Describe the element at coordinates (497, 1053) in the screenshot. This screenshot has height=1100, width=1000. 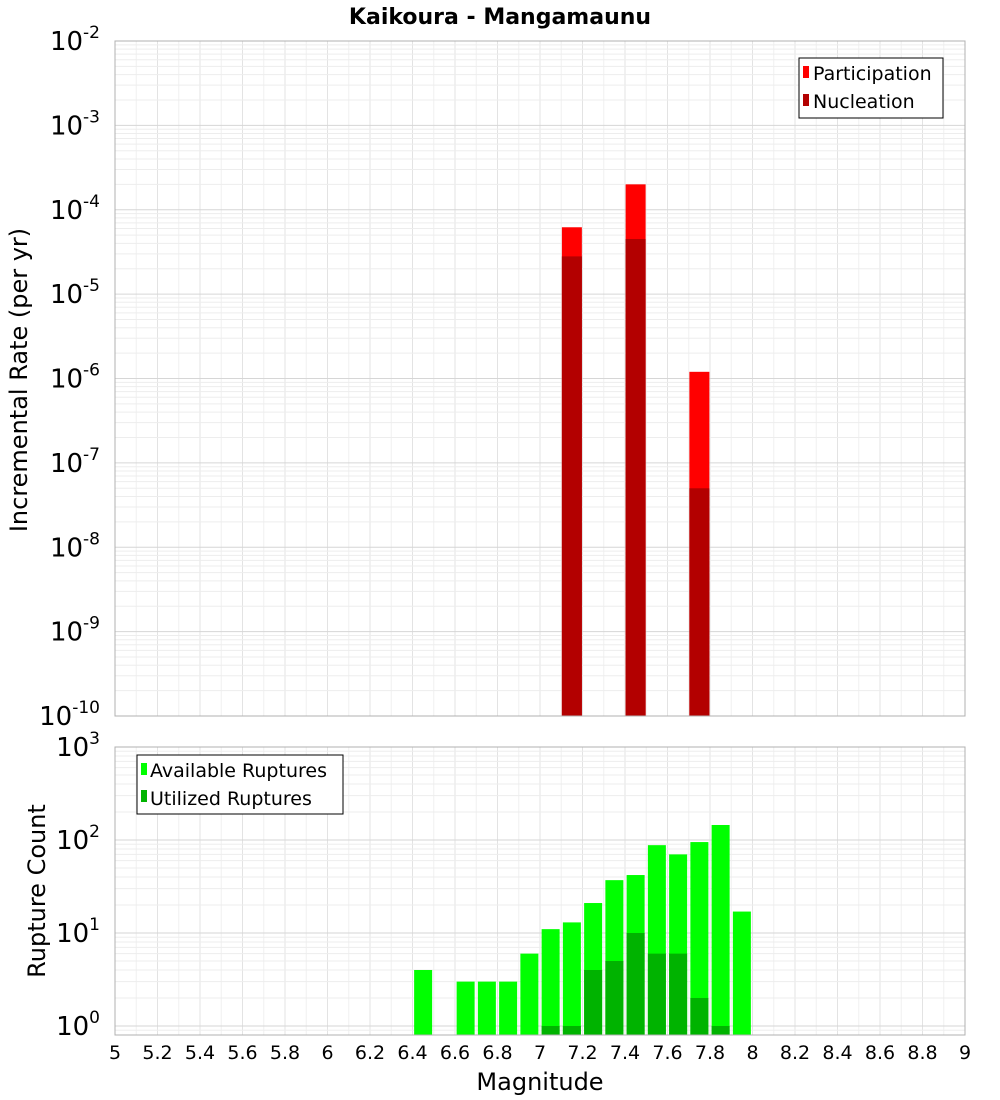
I see `x-tick-label: 6.8` at that location.